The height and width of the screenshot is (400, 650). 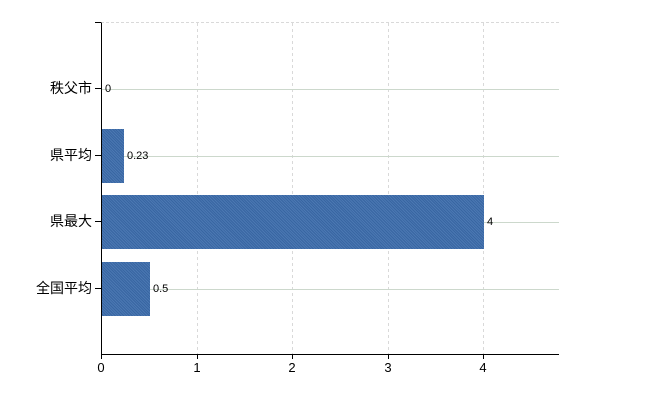 What do you see at coordinates (197, 367) in the screenshot?
I see `x-axis-tick-label: 1` at bounding box center [197, 367].